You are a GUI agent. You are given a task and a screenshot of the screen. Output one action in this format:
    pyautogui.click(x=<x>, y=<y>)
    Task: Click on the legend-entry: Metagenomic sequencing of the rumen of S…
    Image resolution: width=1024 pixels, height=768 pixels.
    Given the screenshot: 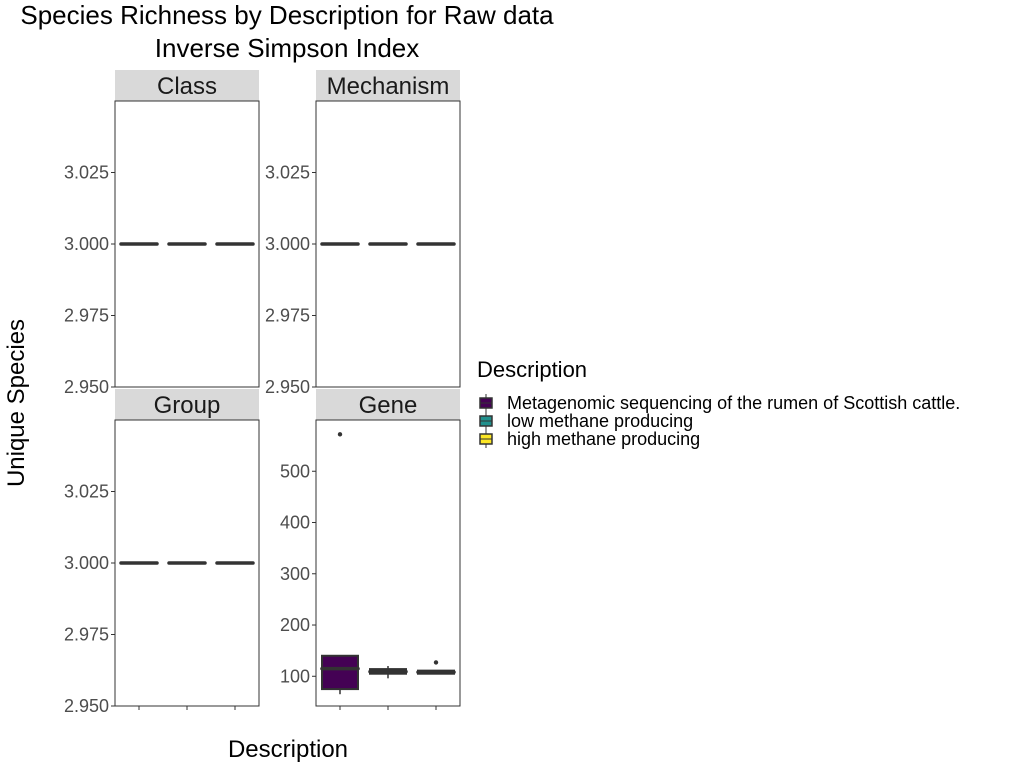 What is the action you would take?
    pyautogui.click(x=719, y=403)
    